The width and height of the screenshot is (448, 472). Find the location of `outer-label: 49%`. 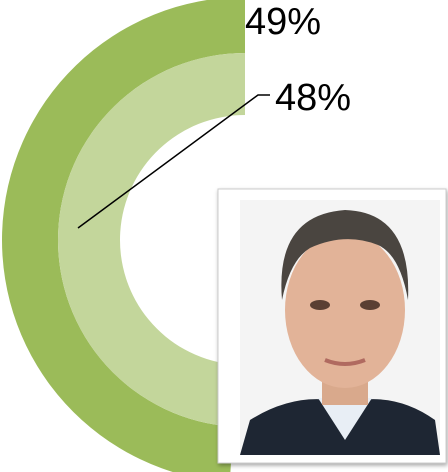

outer-label: 49% is located at coordinates (283, 22).